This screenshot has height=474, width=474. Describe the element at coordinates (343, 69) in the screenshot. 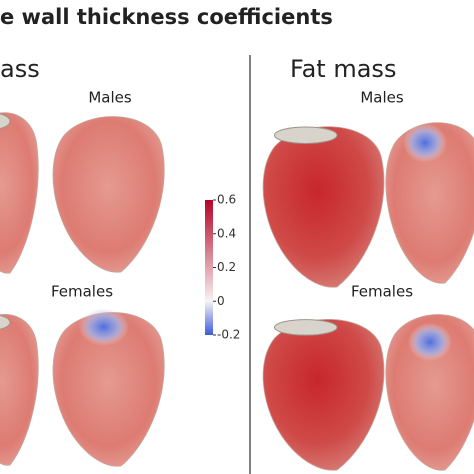

I see `panel-title: Fat mass` at that location.